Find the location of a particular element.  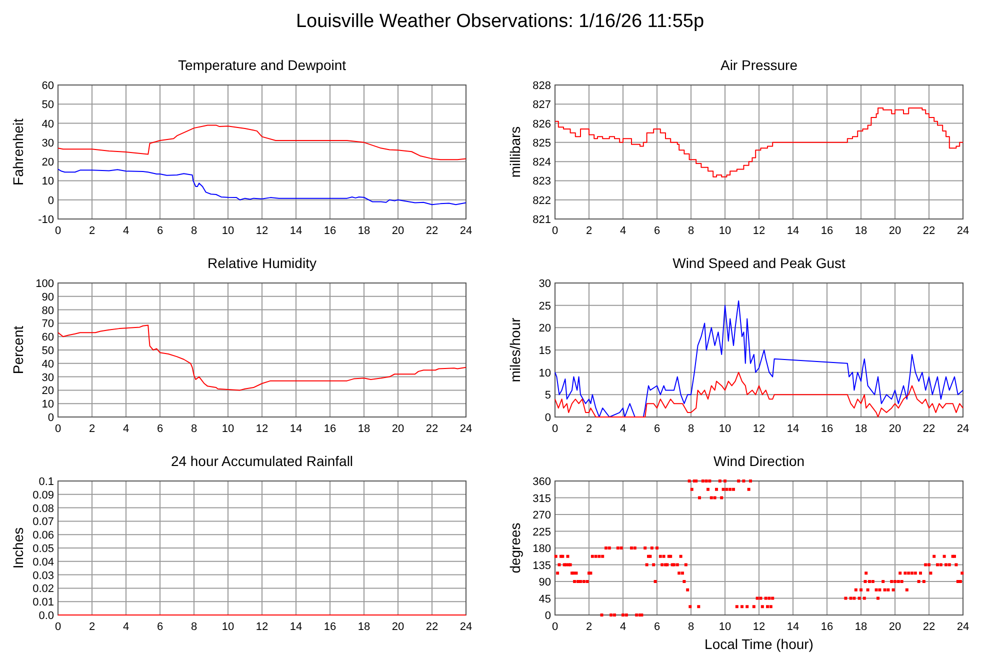

y-axis-title: Percent is located at coordinates (18, 350).